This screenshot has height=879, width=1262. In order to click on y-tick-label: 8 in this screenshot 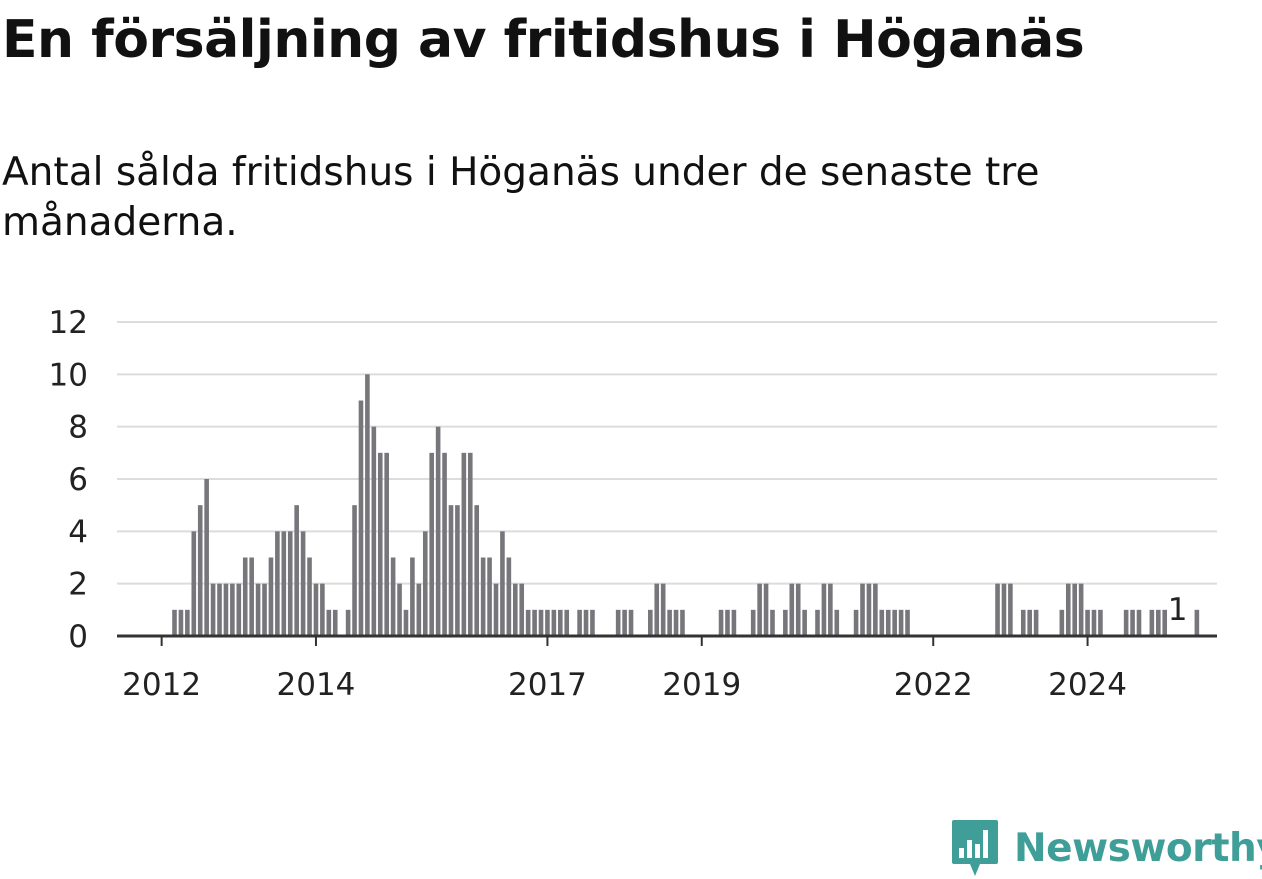, I will do `click(78, 428)`.